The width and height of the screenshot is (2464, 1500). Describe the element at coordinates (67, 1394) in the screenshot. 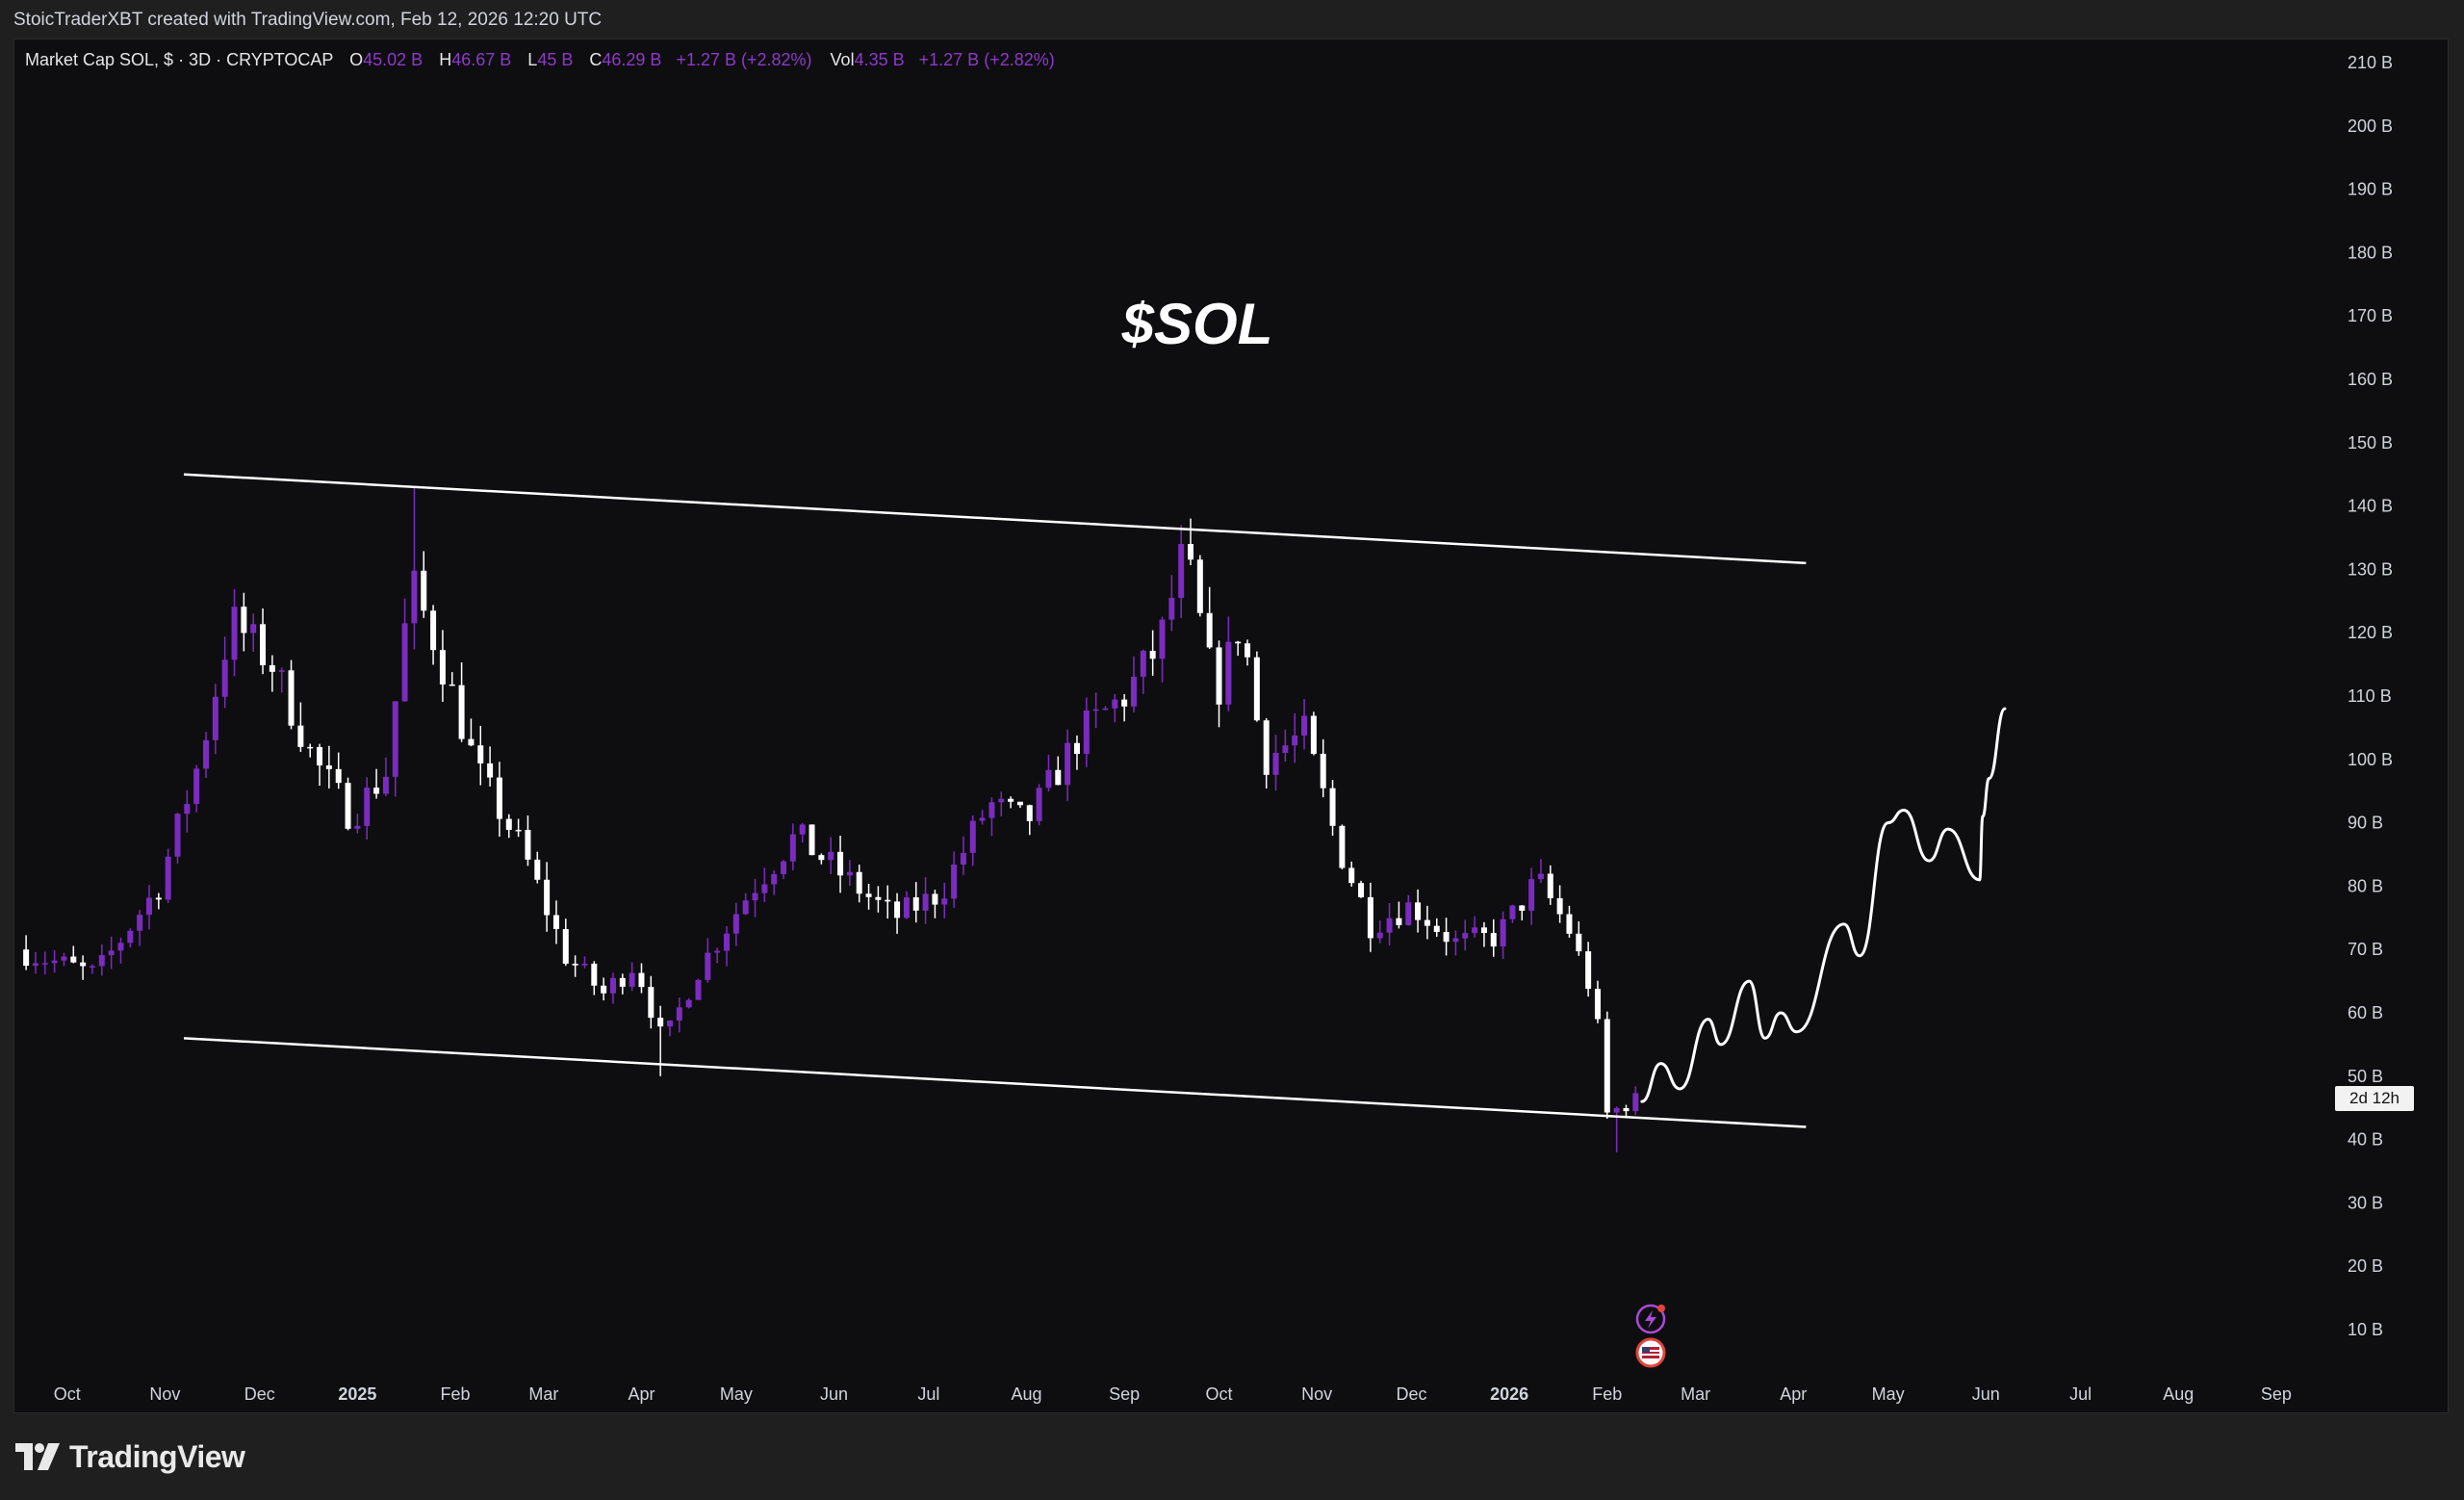

I see `x-tick-label: Oct` at that location.